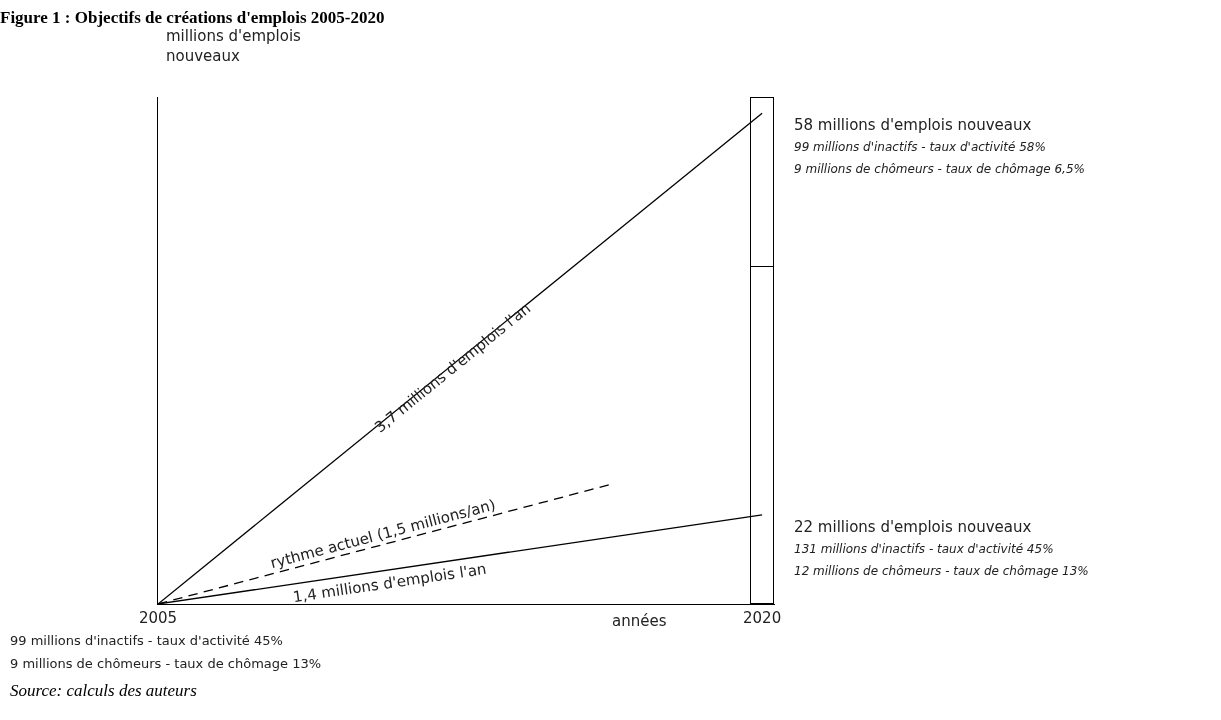 The image size is (1221, 720). Describe the element at coordinates (104, 690) in the screenshot. I see `source-note: Source: calculs des auteurs` at that location.